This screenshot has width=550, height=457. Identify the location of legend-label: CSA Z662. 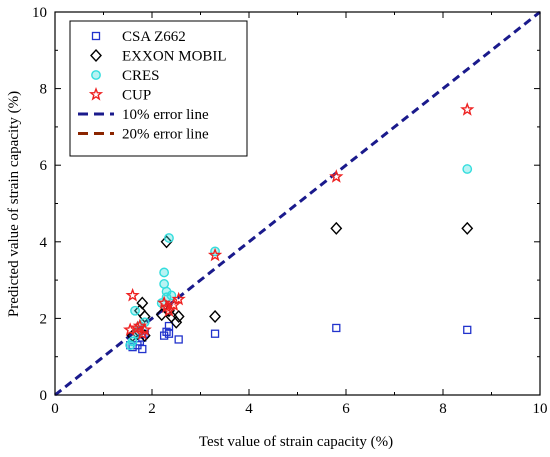
(154, 37).